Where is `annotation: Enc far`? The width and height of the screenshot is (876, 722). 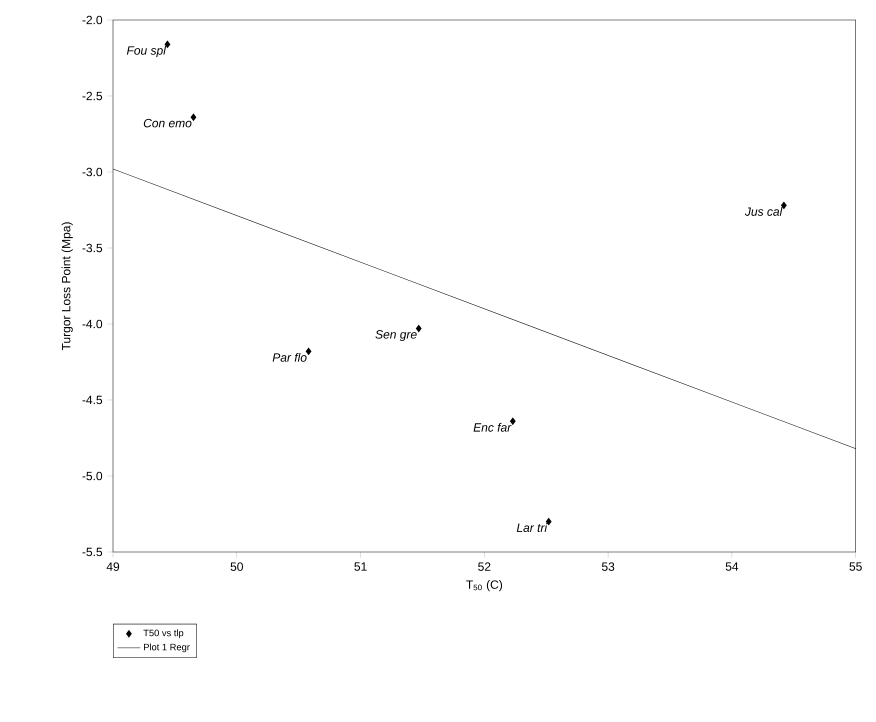
annotation: Enc far is located at coordinates (493, 427).